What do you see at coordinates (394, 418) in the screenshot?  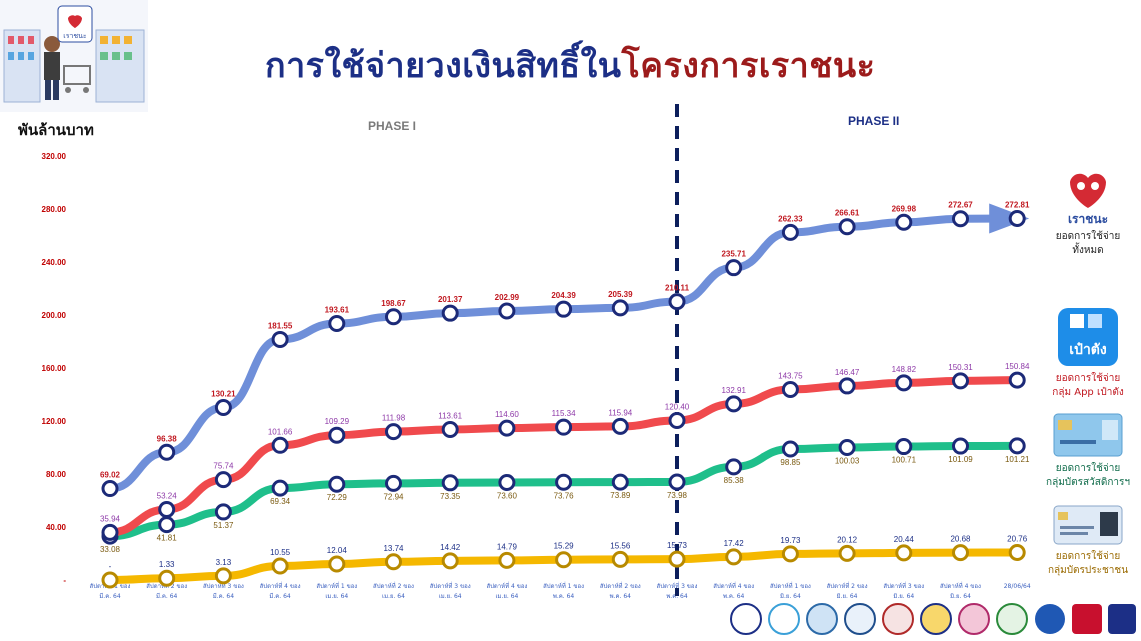 I see `data-label-paotang: 111.98` at bounding box center [394, 418].